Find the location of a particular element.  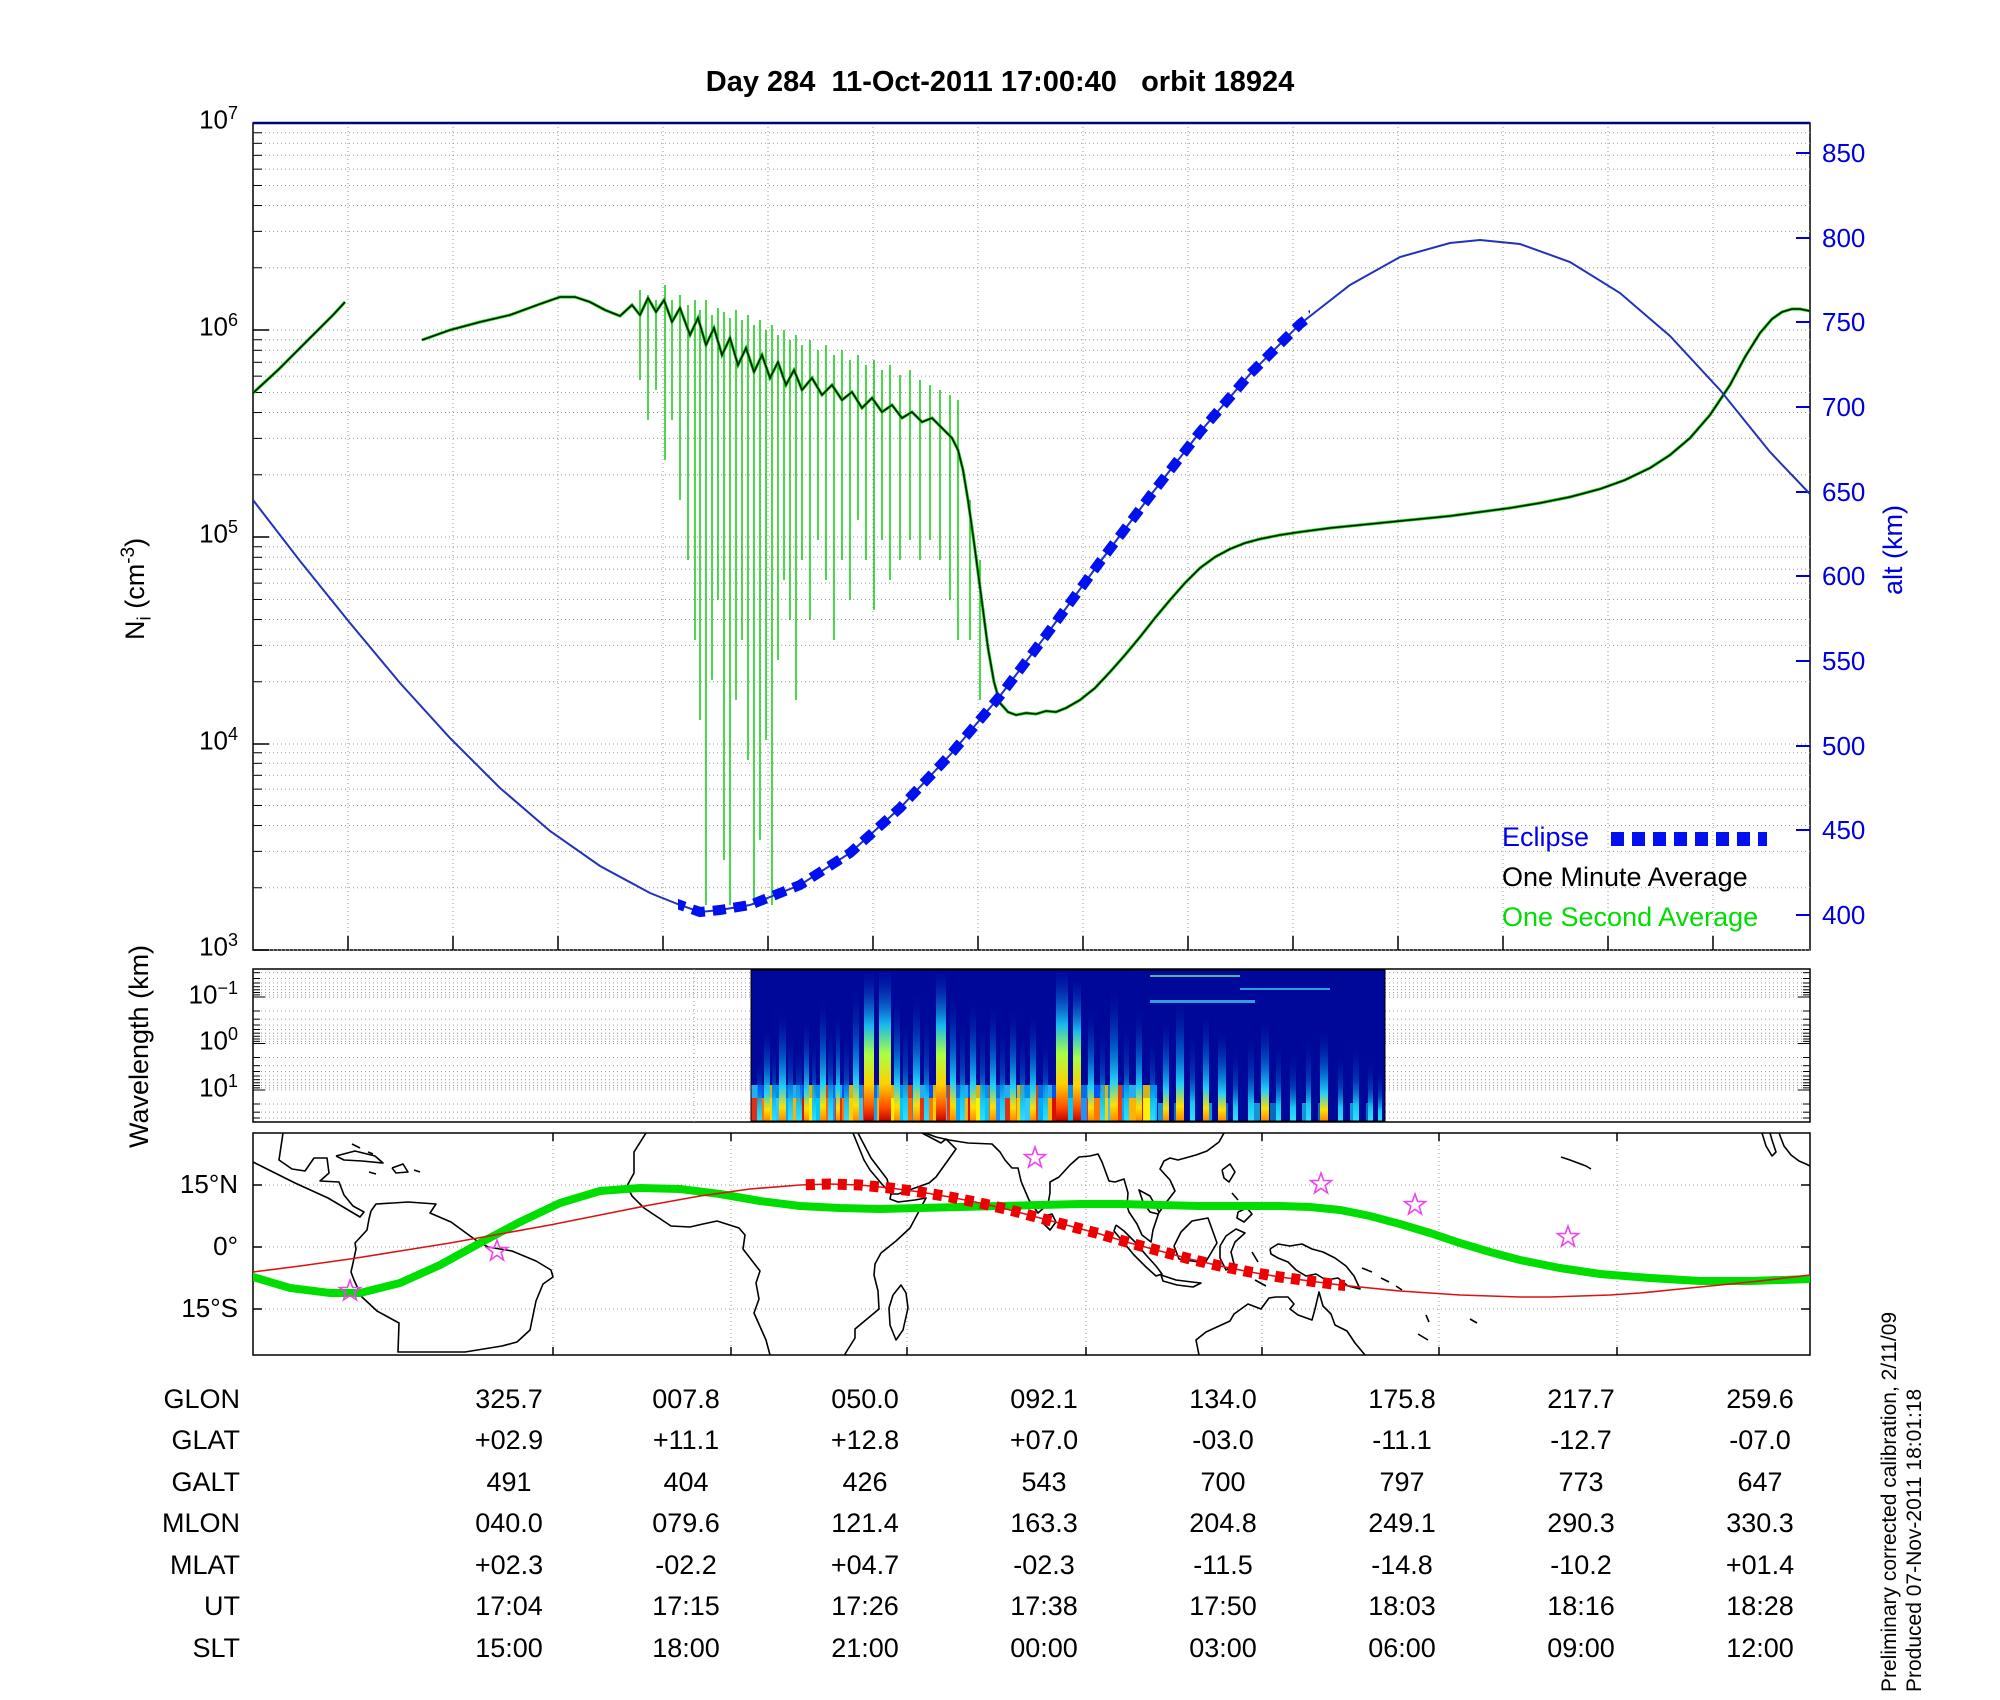

map-lat-label: 15°N is located at coordinates (208, 1184).